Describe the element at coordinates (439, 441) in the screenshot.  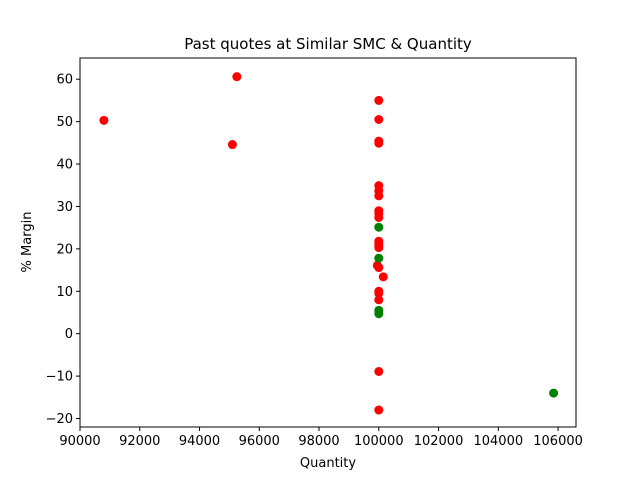
I see `x-tick-label: 102000` at that location.